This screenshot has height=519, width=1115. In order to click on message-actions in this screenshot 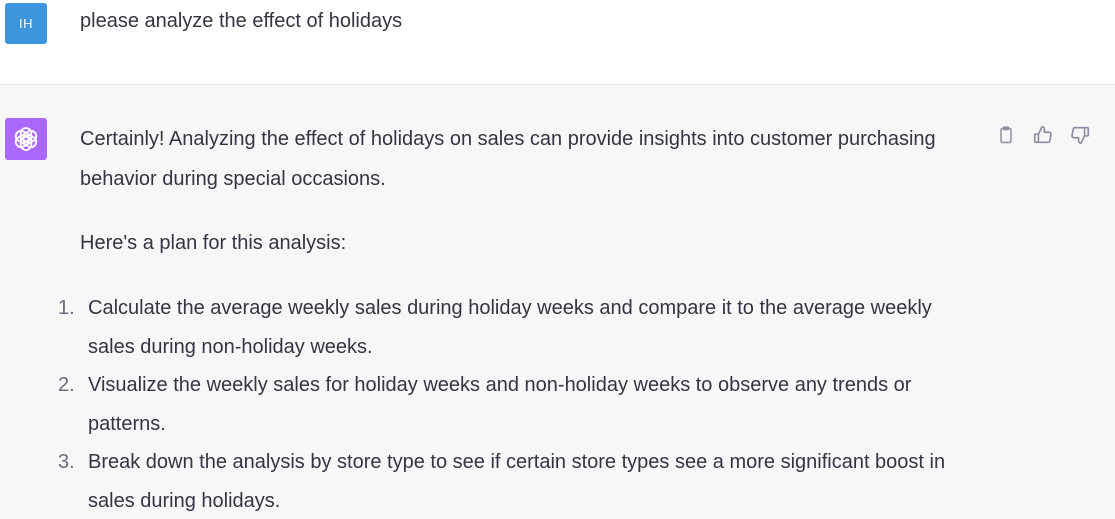, I will do `click(1043, 135)`.